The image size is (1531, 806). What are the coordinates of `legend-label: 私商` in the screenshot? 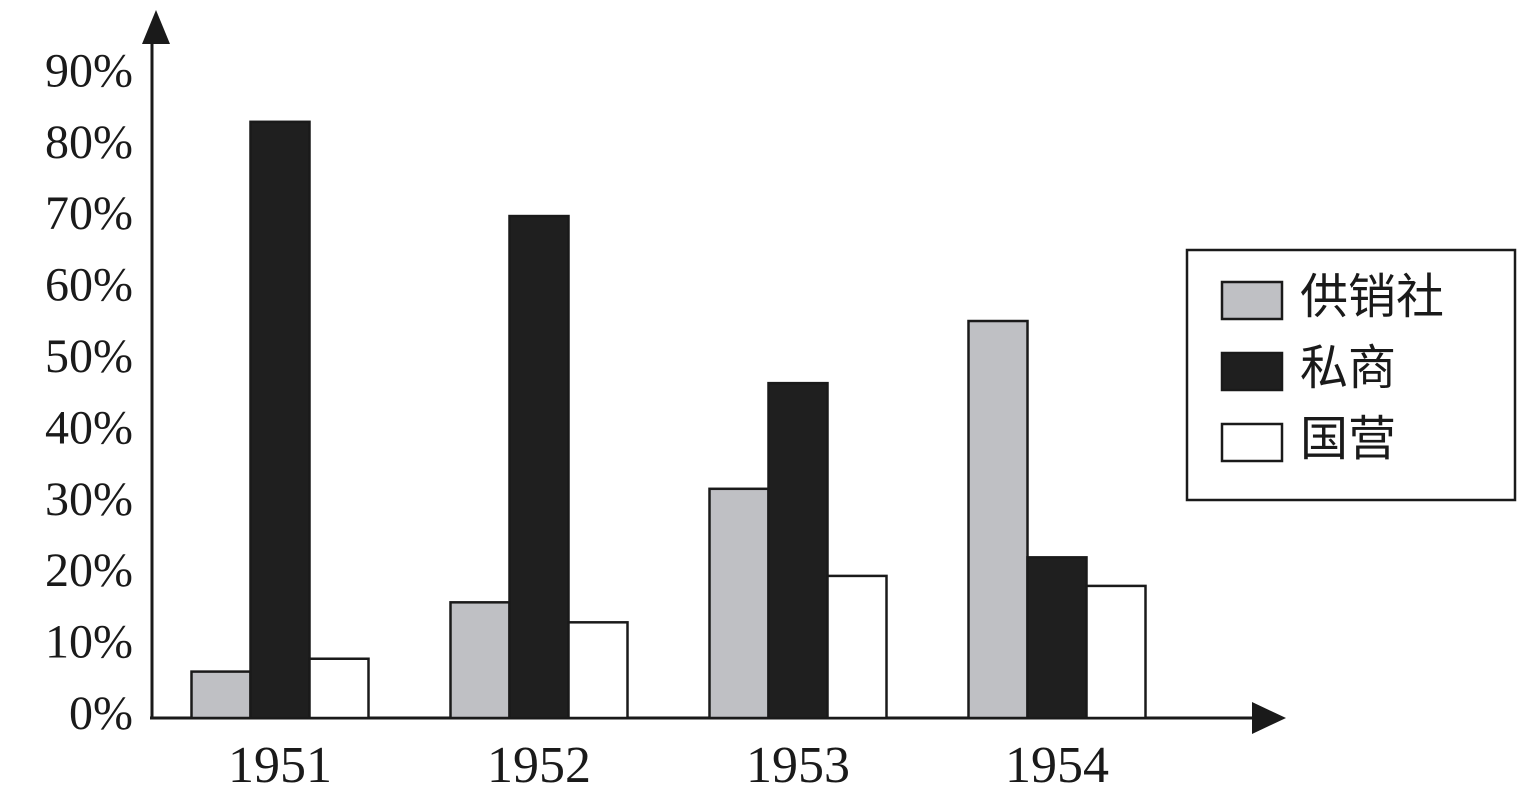 It's located at (1348, 368).